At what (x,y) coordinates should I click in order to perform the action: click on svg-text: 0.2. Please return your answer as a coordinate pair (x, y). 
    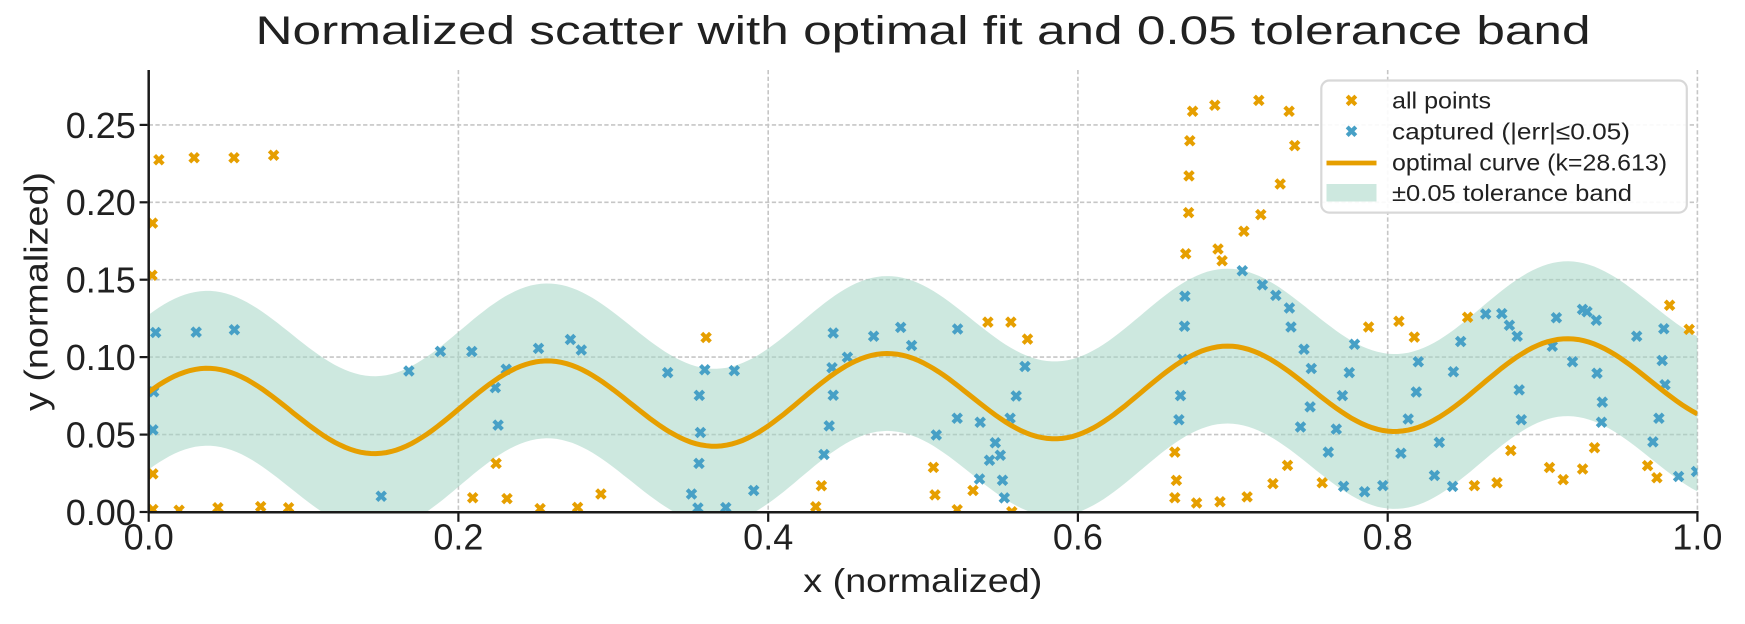
    Looking at the image, I should click on (458, 536).